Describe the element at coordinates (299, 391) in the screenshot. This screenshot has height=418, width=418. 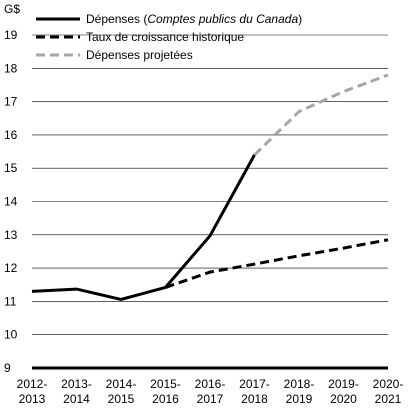
I see `x-tick-label: 2018-2019` at that location.